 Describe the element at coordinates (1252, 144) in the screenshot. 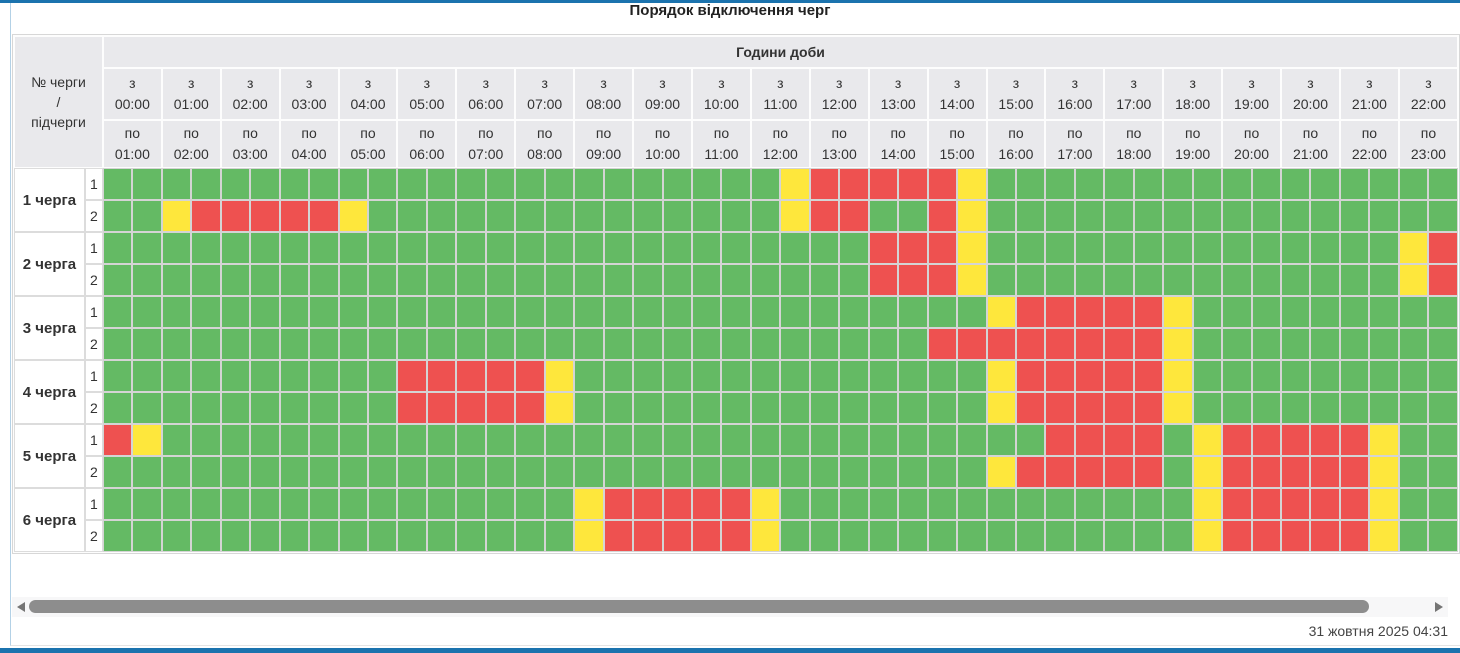

I see `hour-header-to: по 20:00` at that location.